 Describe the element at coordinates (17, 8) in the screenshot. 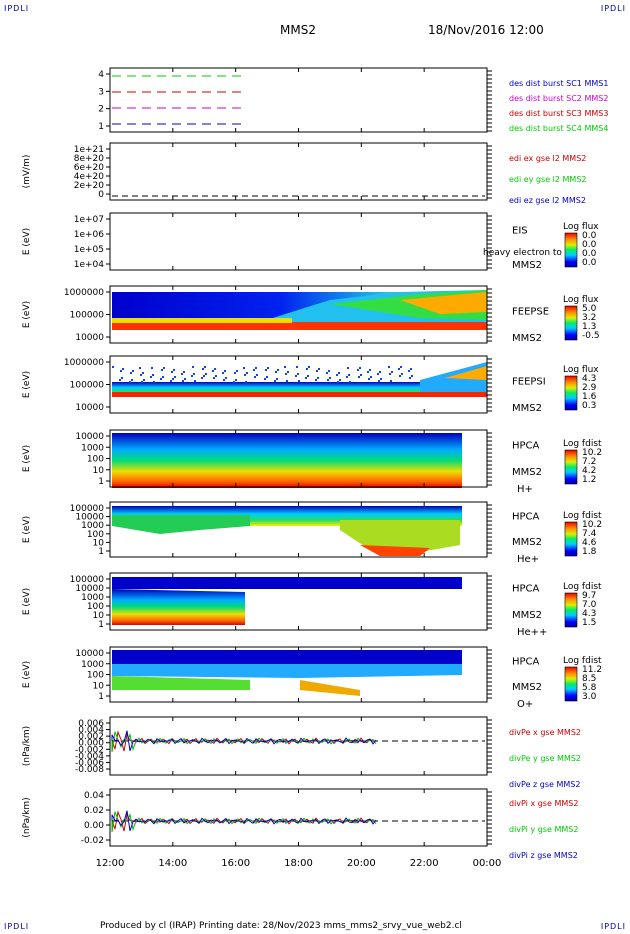

I see `corner-label-tl: IPDLI` at that location.